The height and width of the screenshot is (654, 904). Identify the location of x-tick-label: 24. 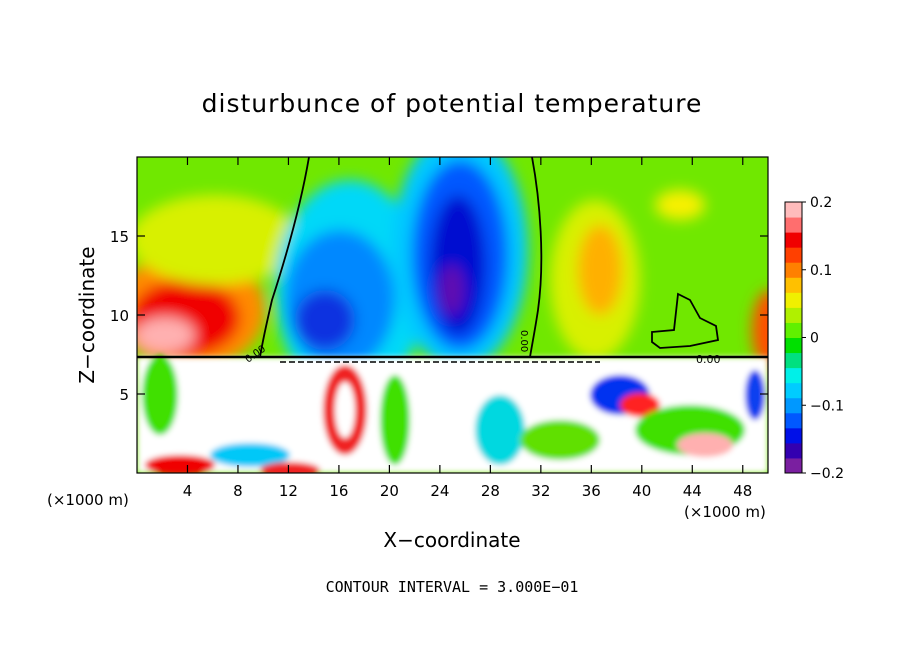
(439, 491).